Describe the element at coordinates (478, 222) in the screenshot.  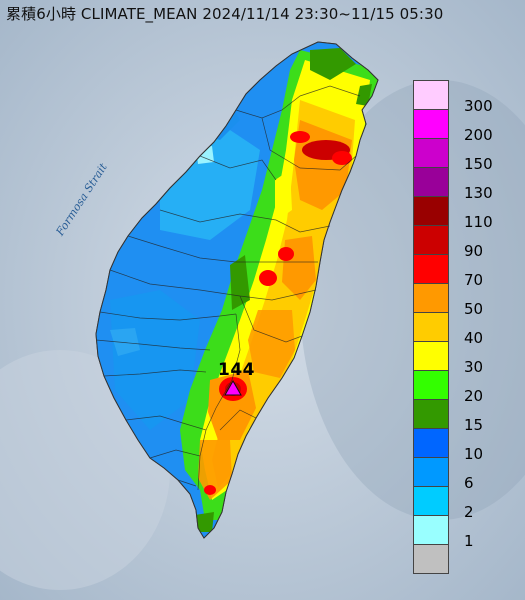
I see `legend-label: 110` at that location.